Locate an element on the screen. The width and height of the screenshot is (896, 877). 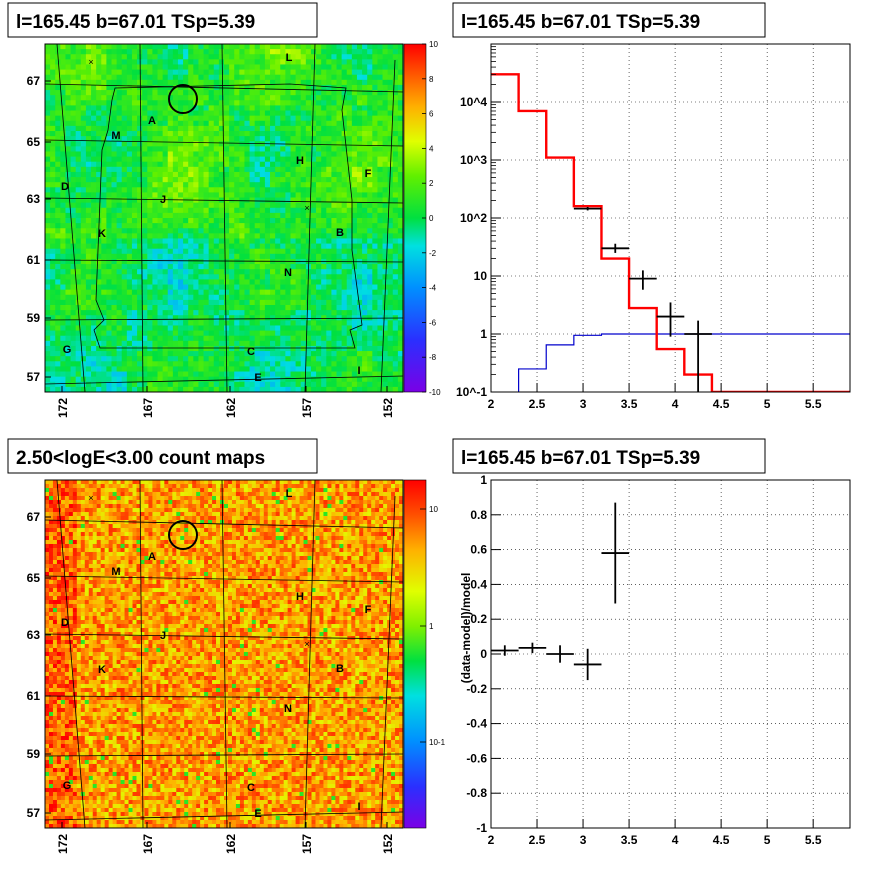
colorbar-tick-label: -2 is located at coordinates (433, 253).